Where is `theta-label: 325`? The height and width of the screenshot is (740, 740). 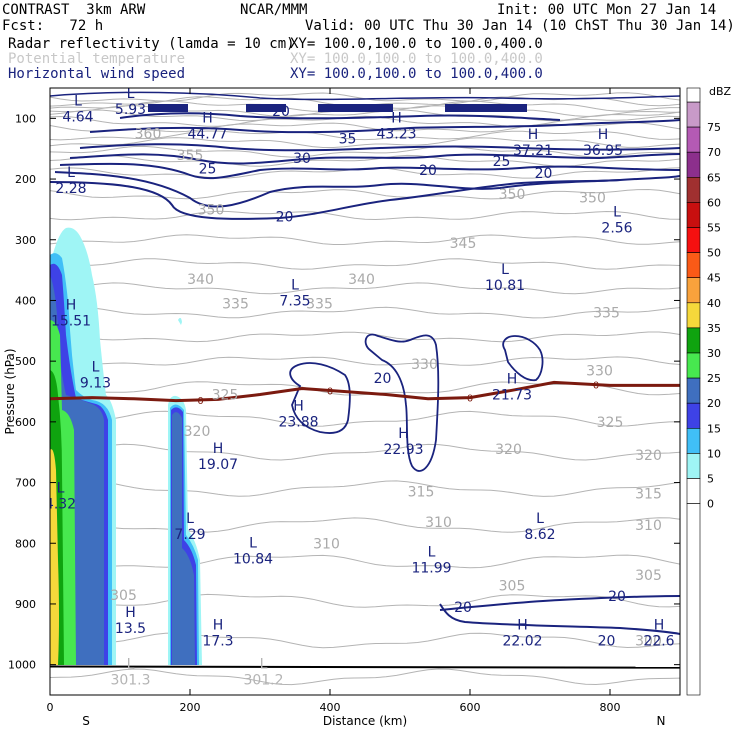 theta-label: 325 is located at coordinates (610, 423).